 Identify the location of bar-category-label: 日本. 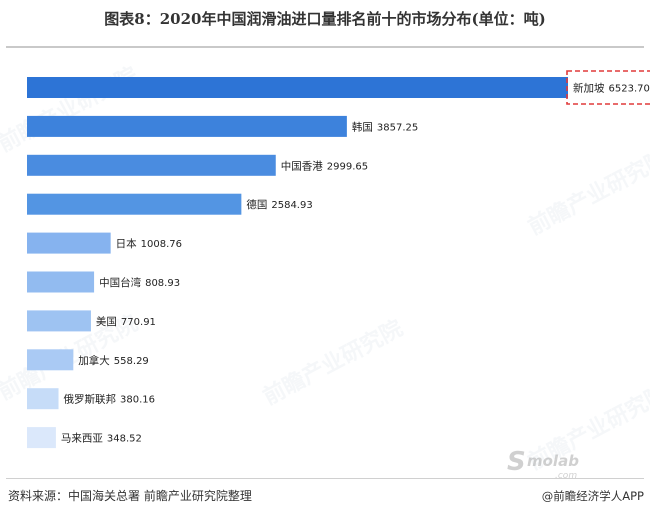
(126, 243).